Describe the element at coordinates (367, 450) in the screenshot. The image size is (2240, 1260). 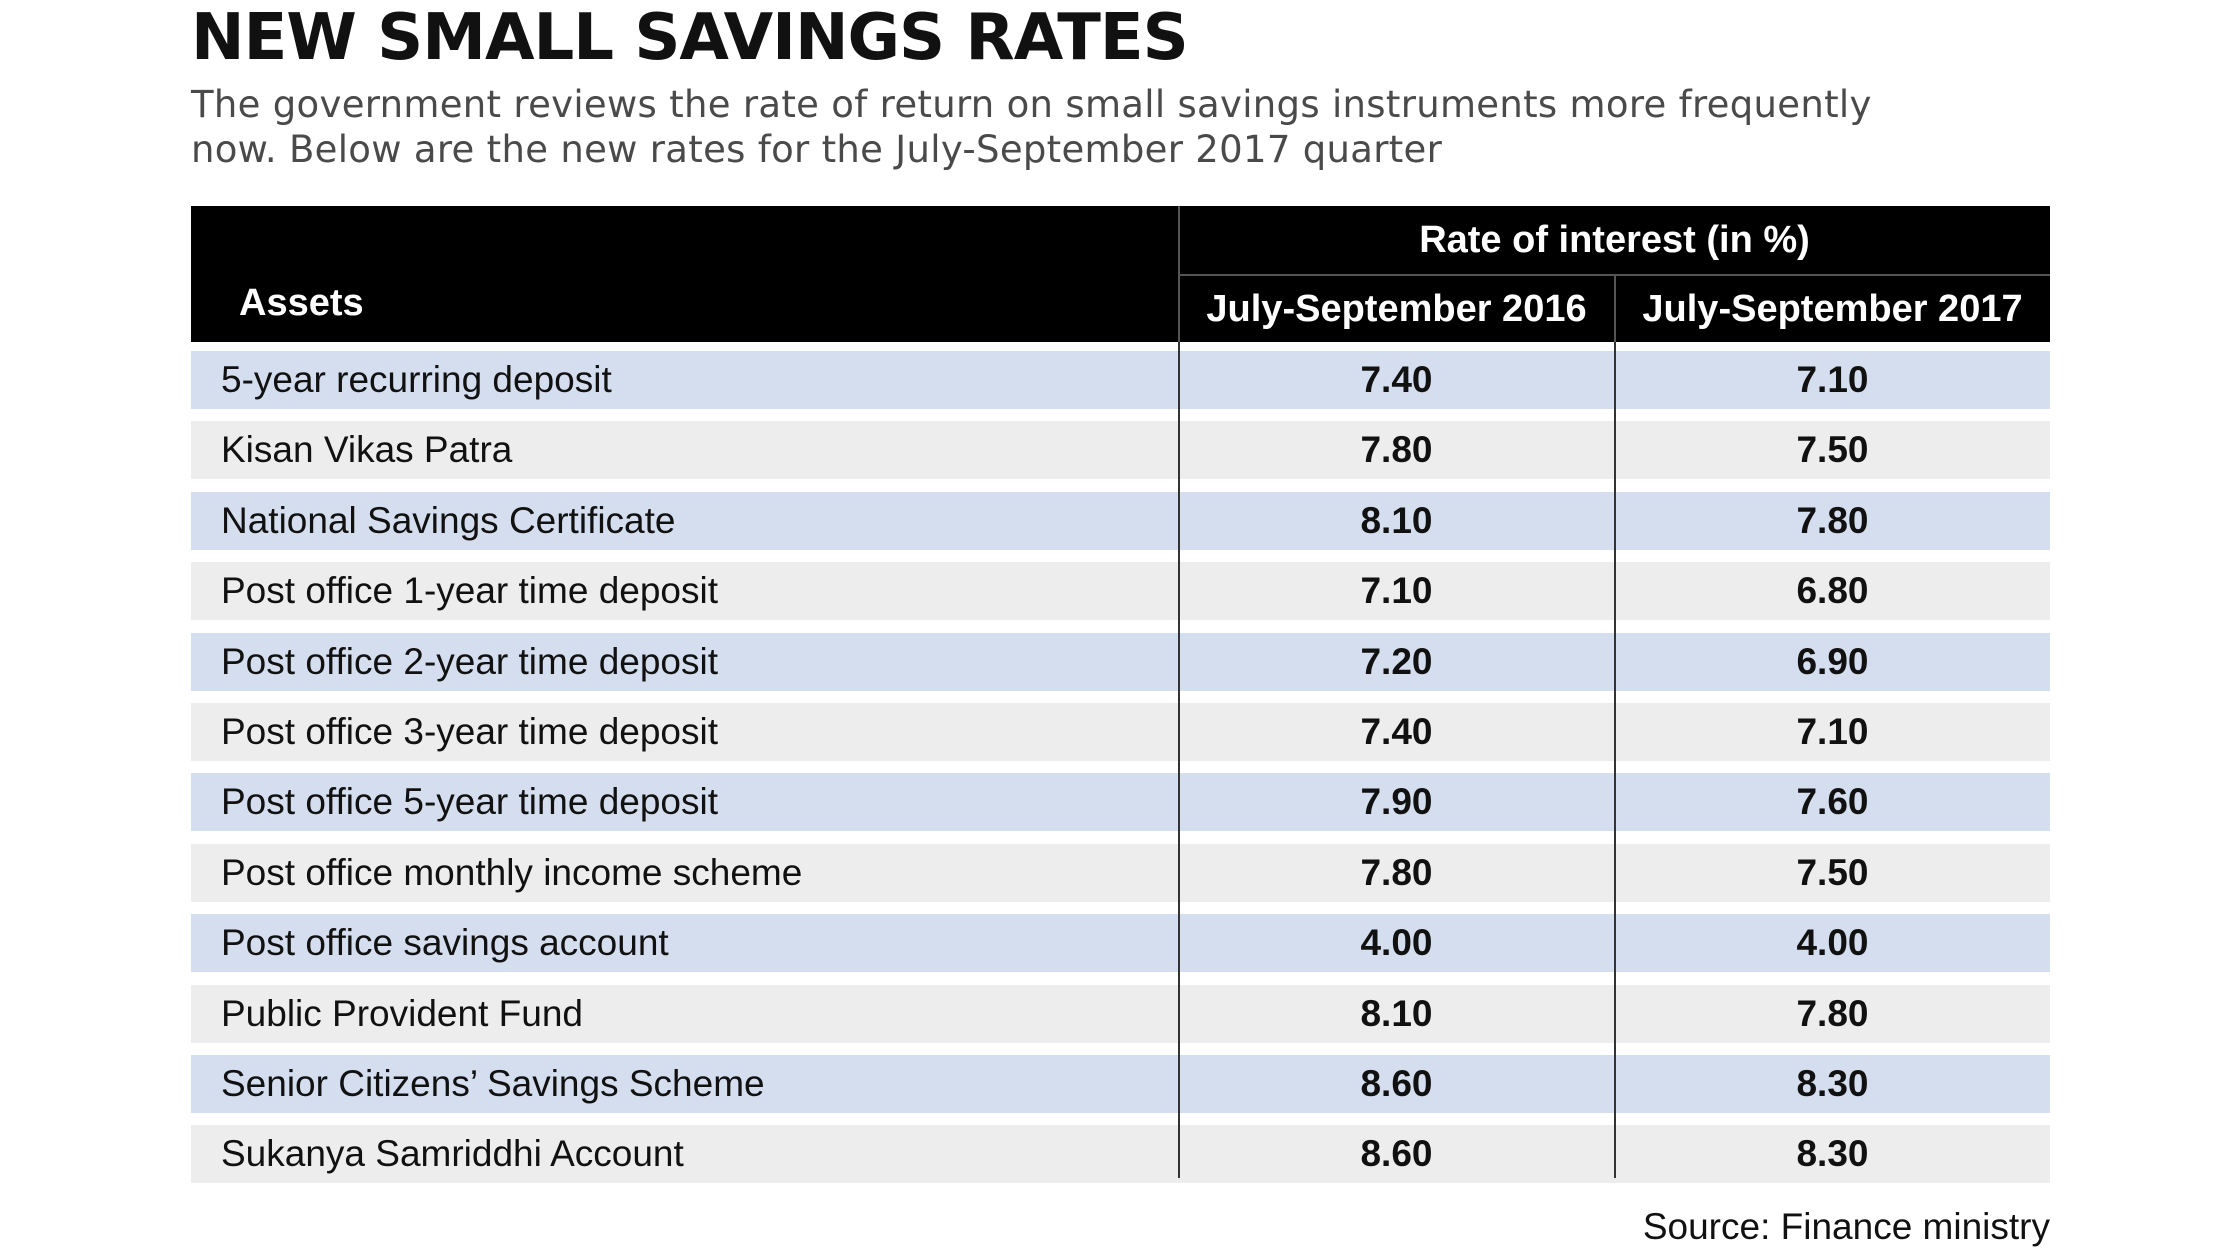
I see `asset-name: Kisan Vikas Patra` at that location.